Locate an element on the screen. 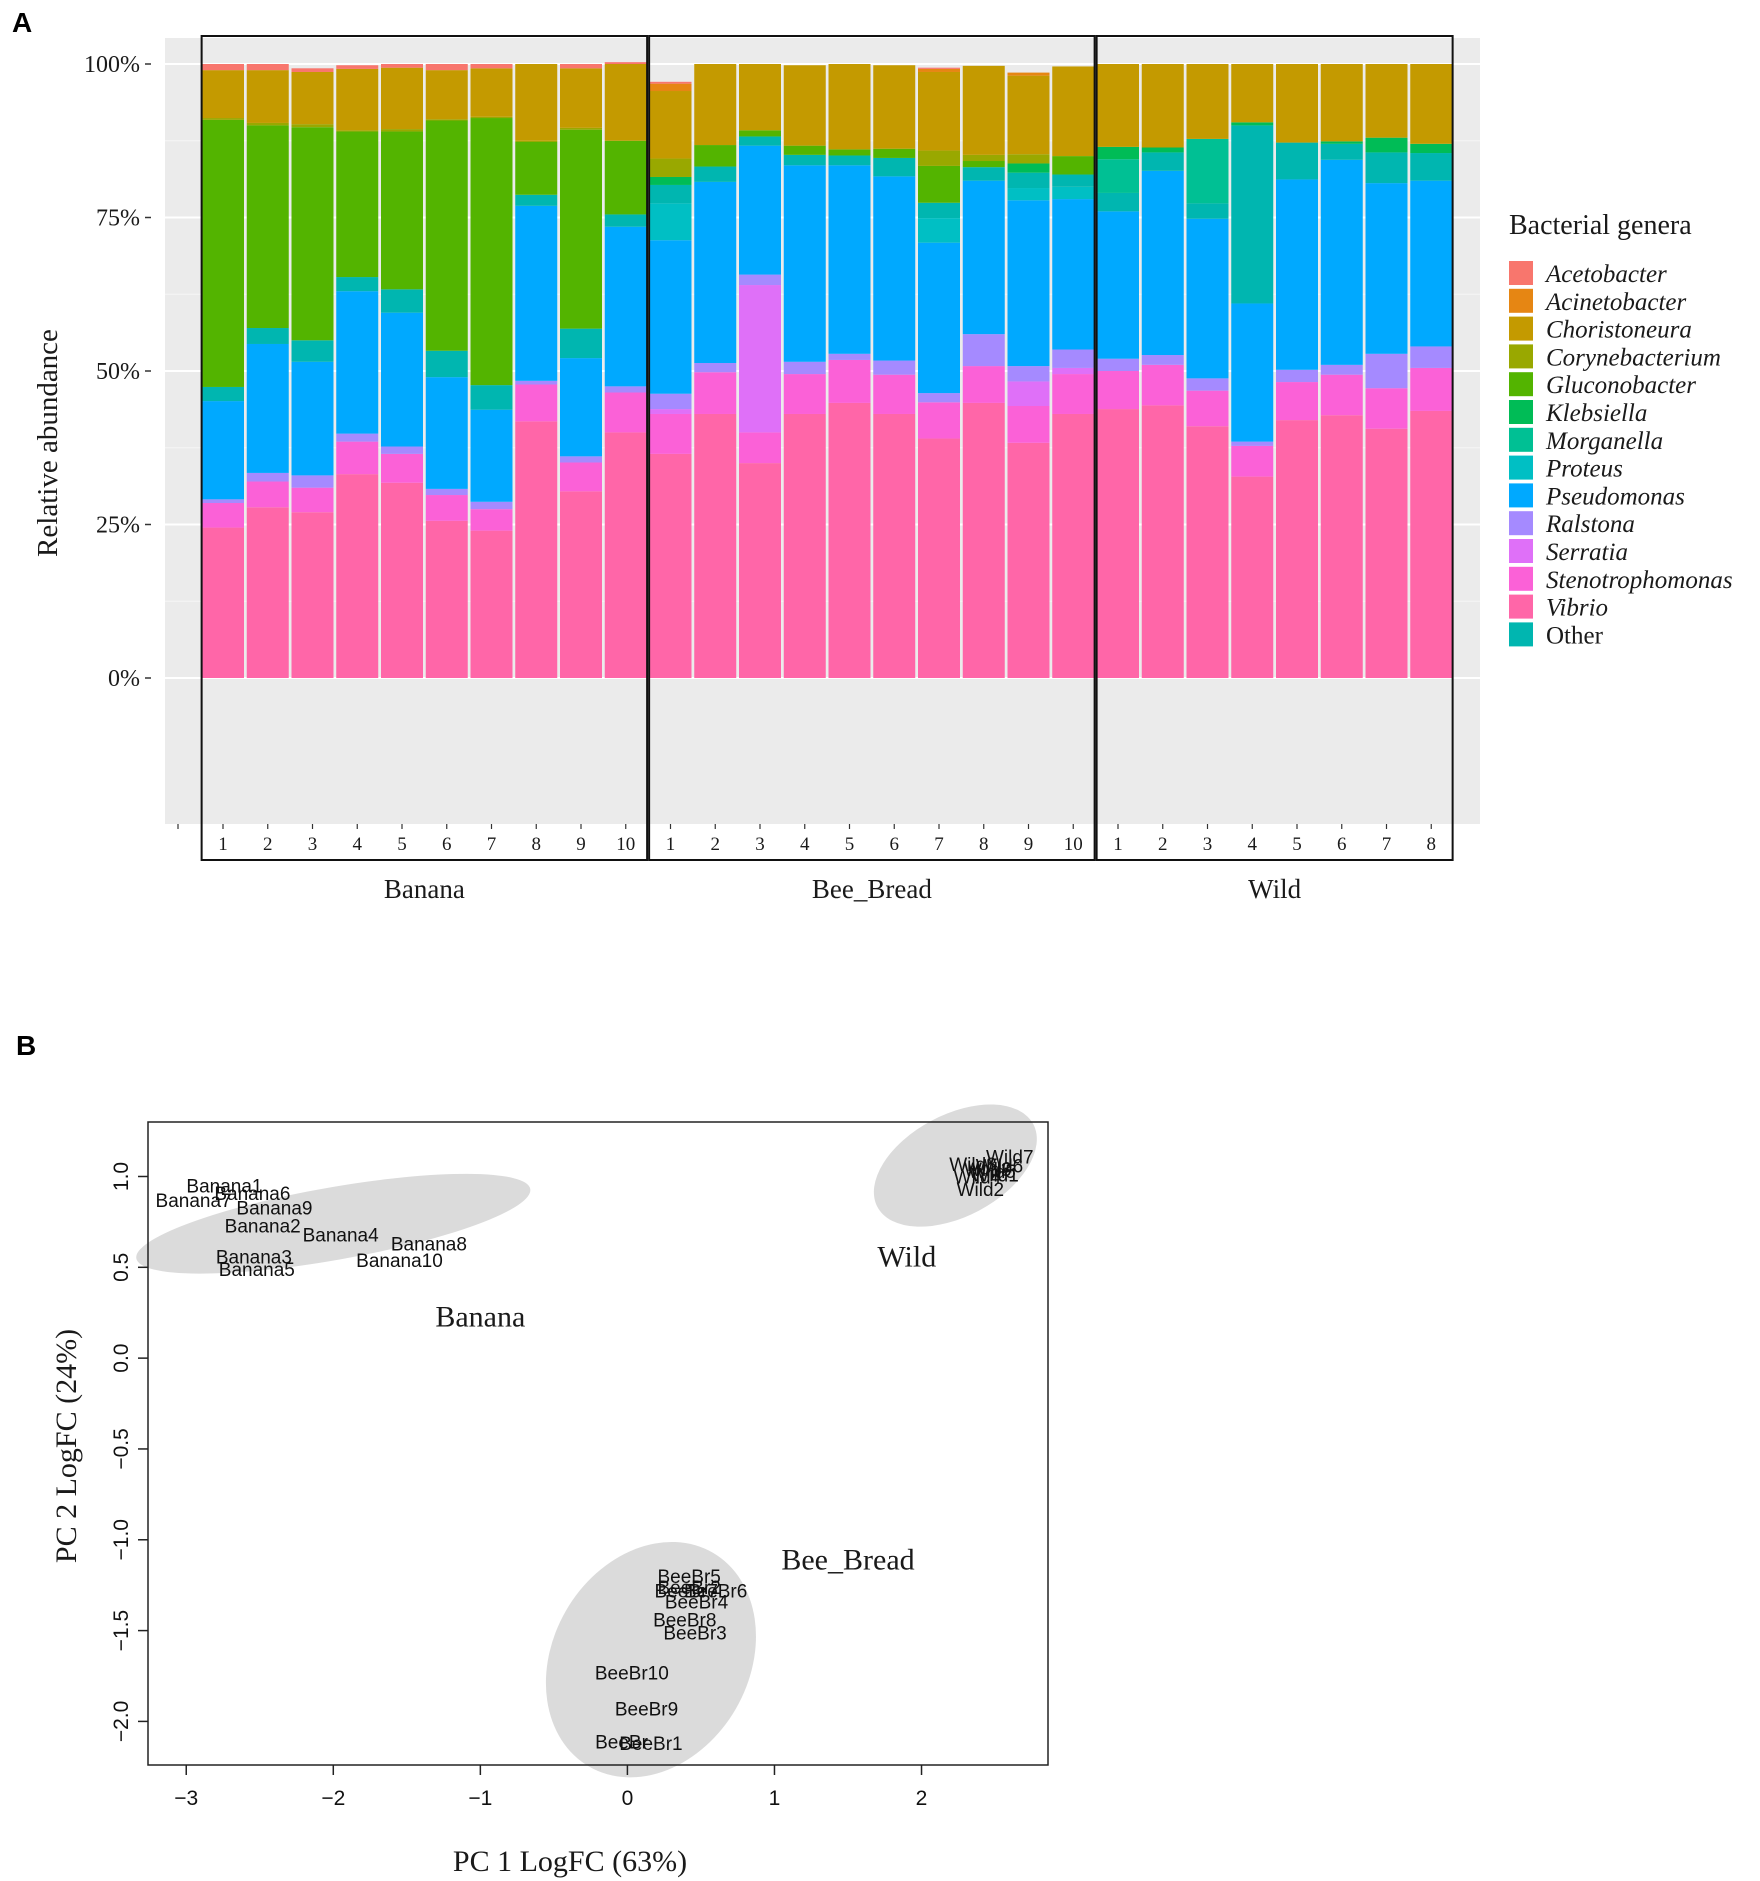  point-label-wild1: Wild1 is located at coordinates (995, 1176).